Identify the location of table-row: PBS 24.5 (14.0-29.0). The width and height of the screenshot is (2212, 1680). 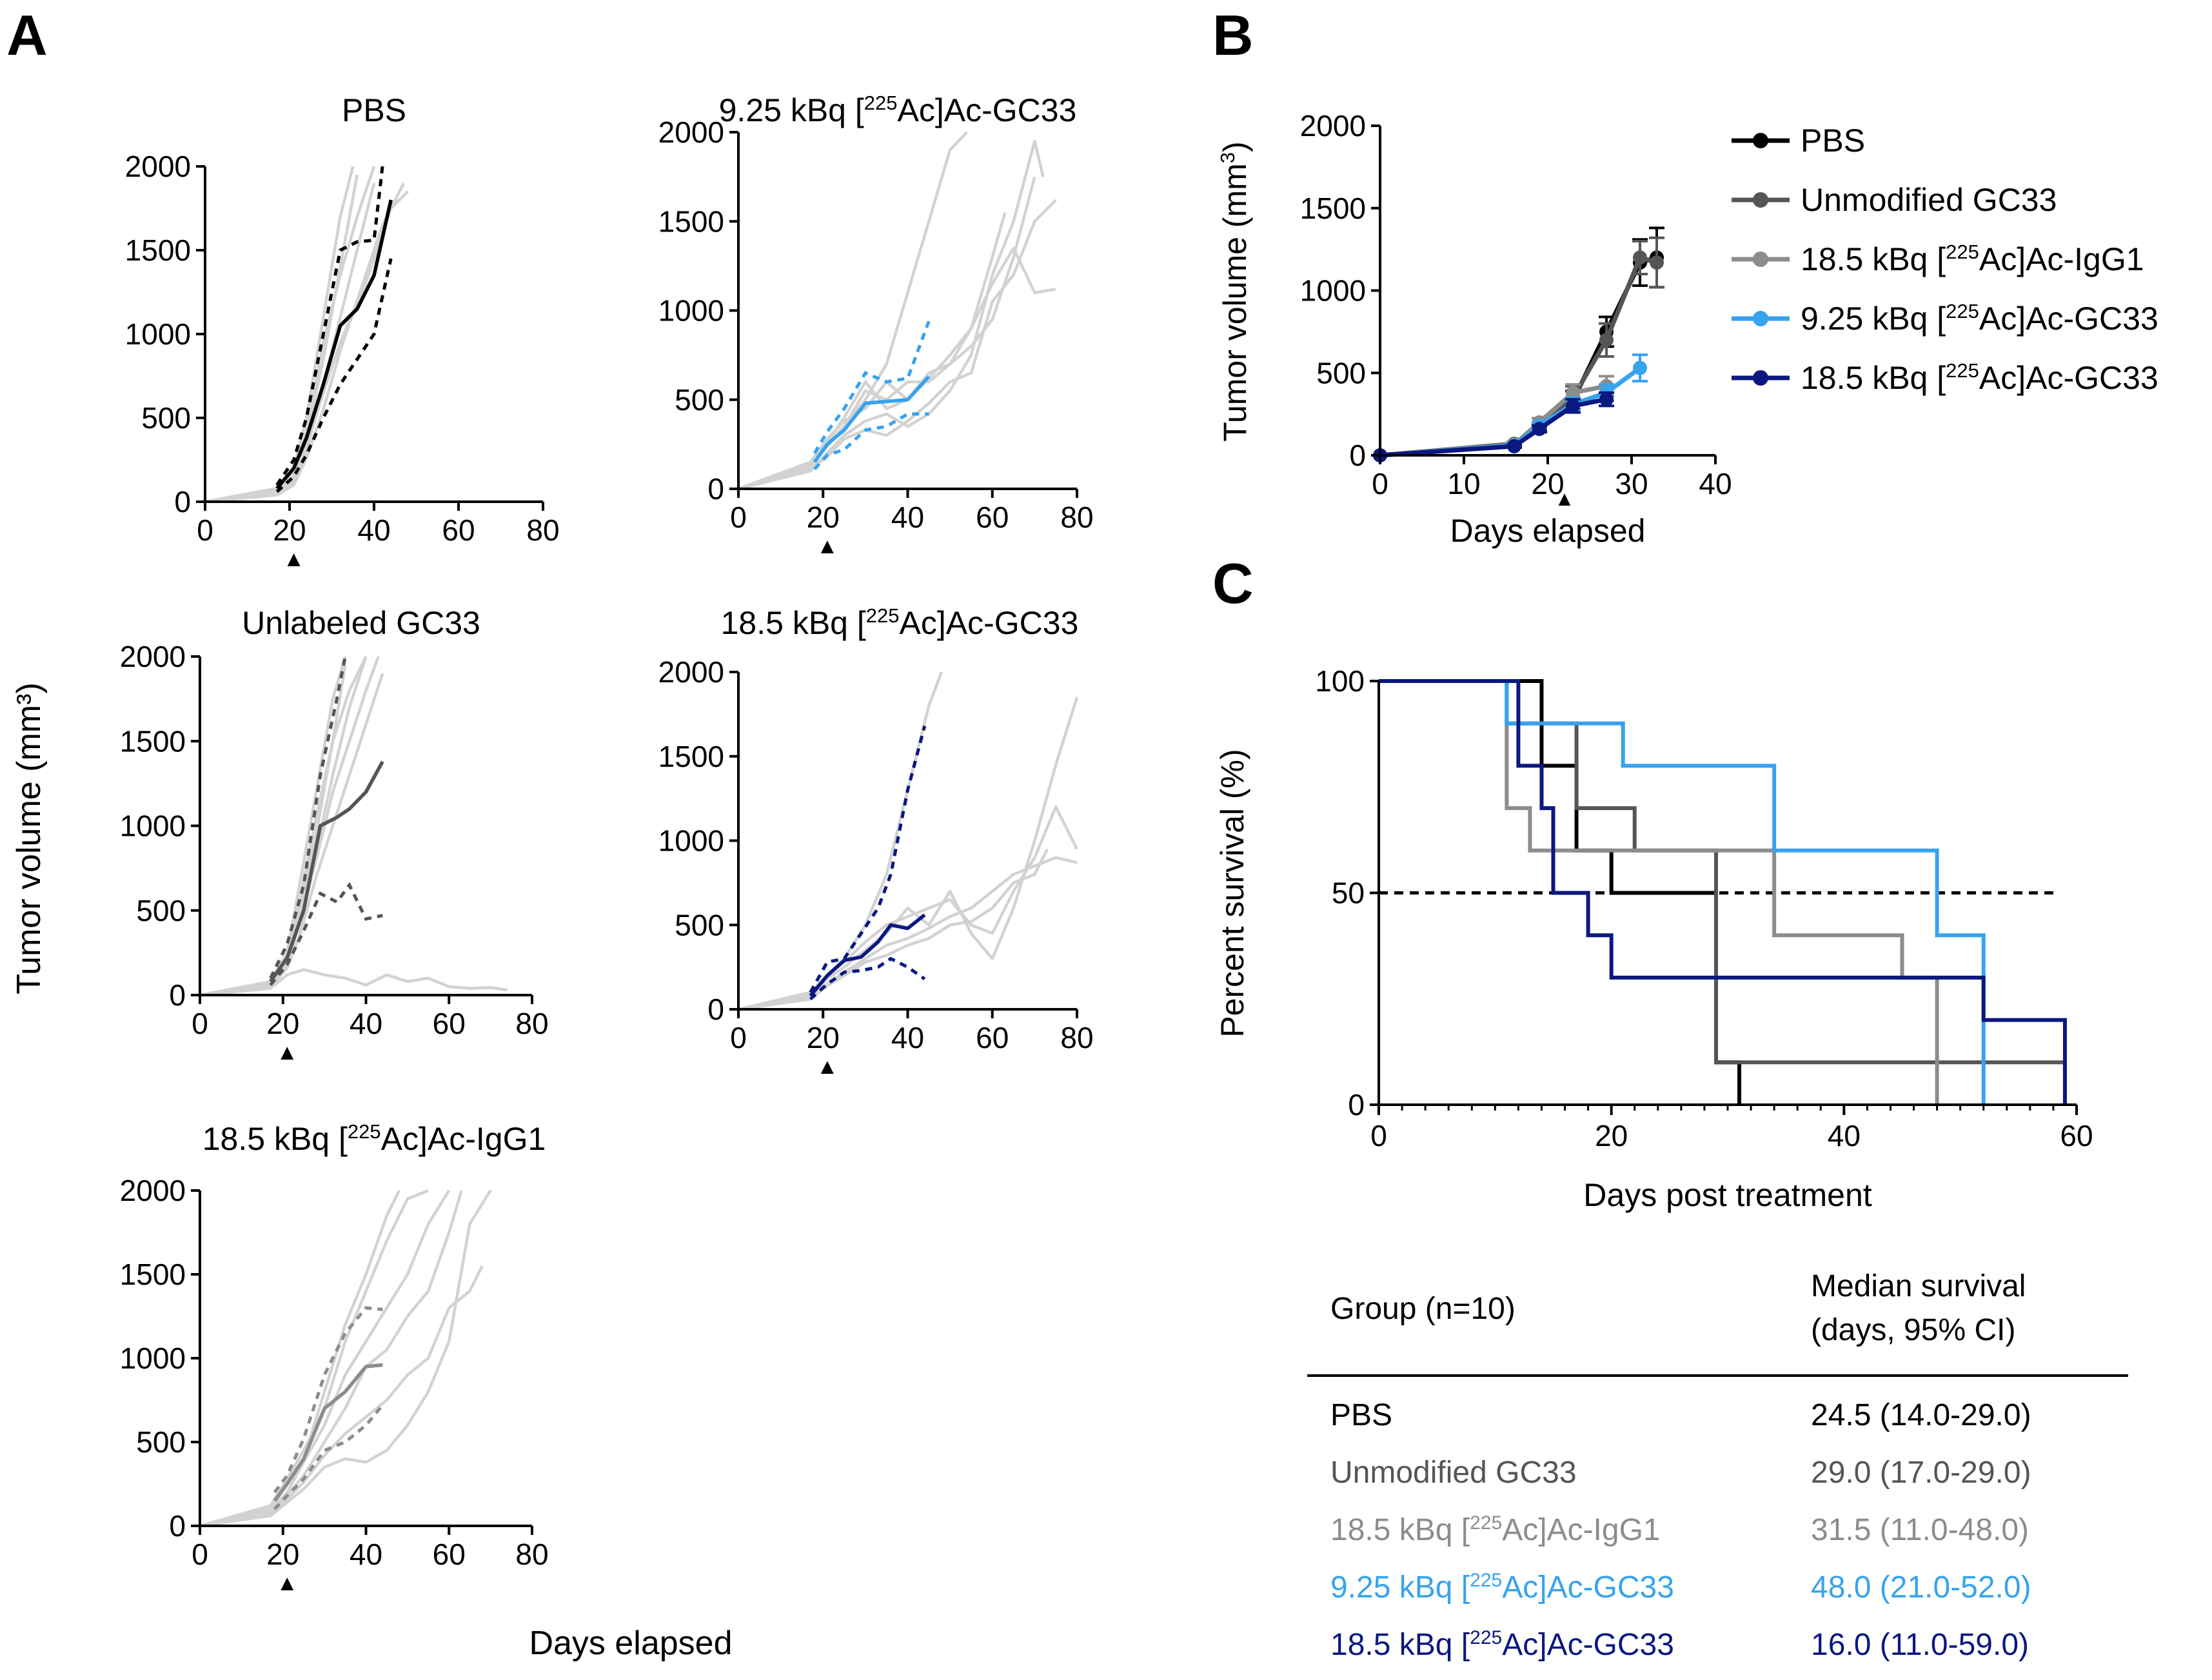
(1680, 1415).